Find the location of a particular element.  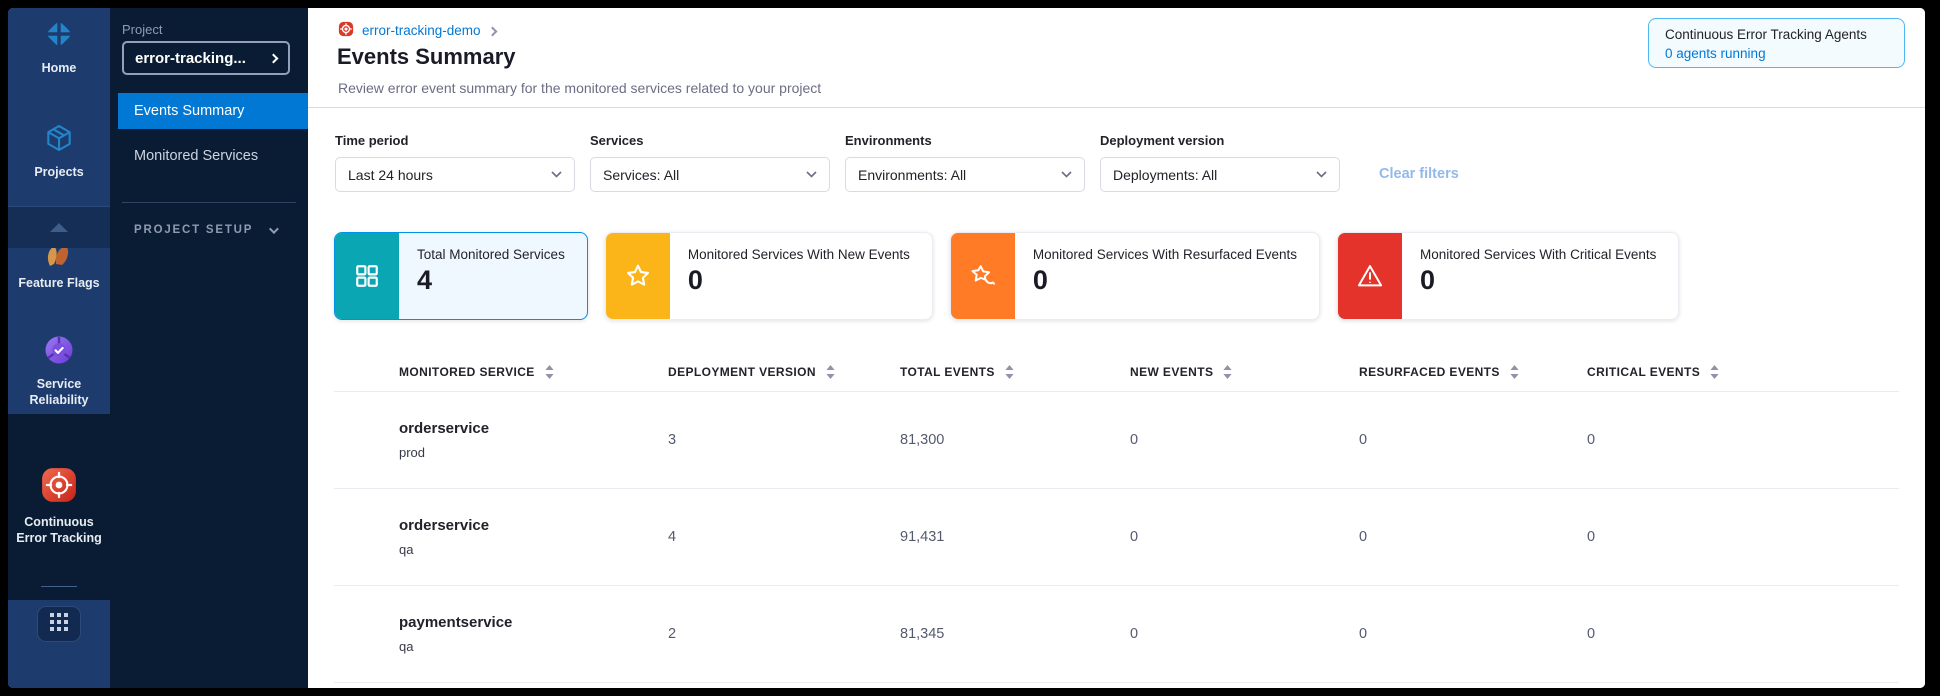

sidebar-divider is located at coordinates (59, 586).